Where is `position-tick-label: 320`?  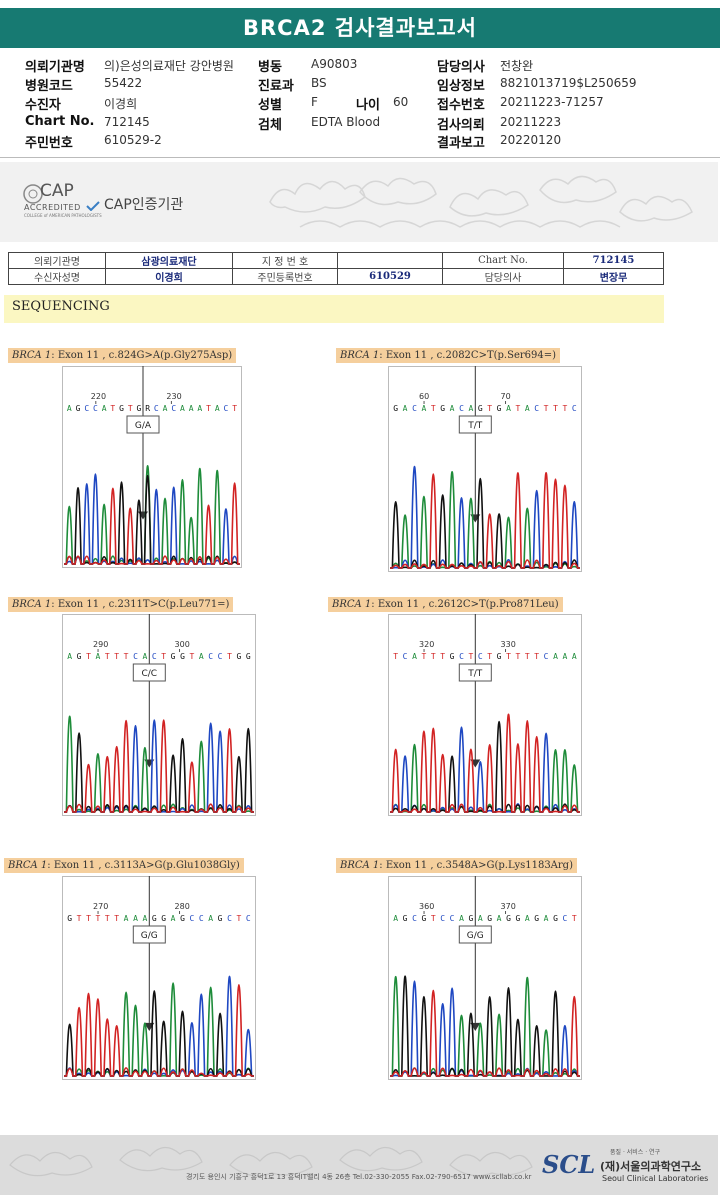 position-tick-label: 320 is located at coordinates (426, 644).